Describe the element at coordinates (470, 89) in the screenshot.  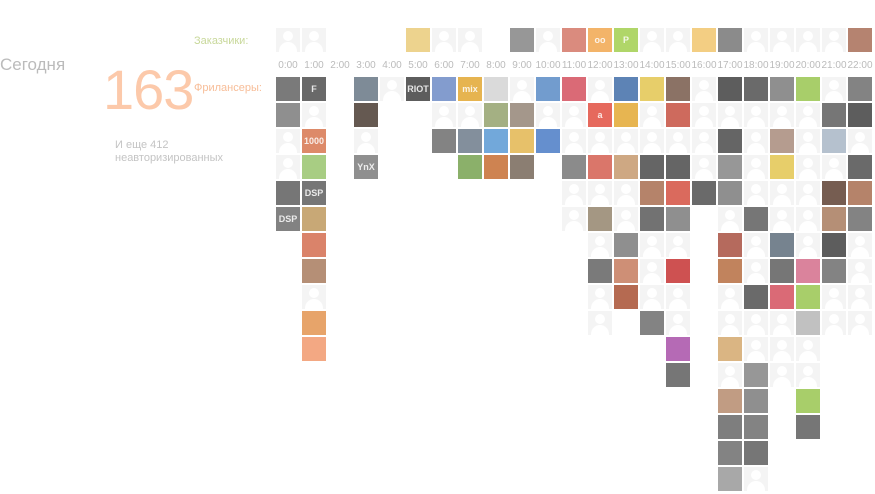
I see `freelancer-avatar: mix` at that location.